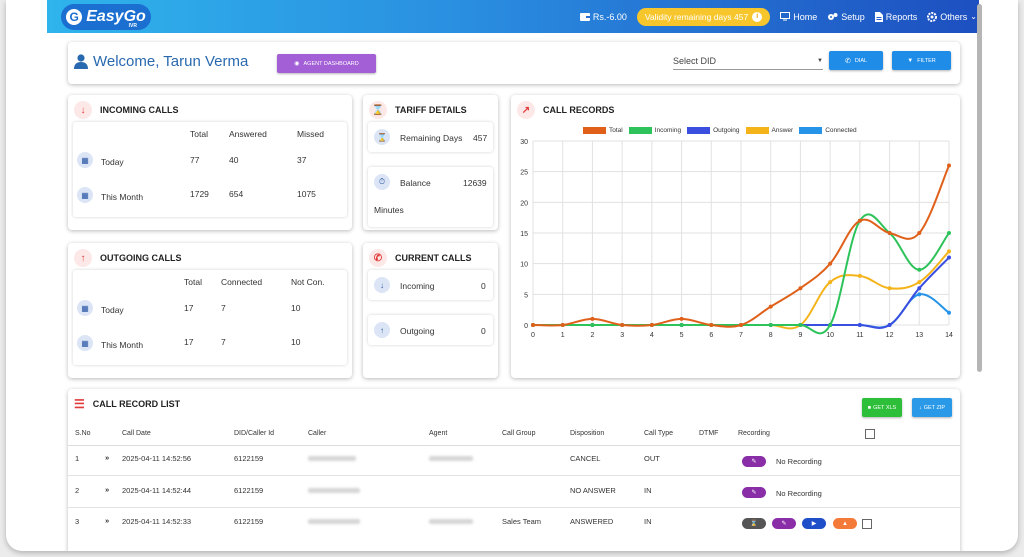 The image size is (1024, 557). I want to click on play-button: ▶, so click(814, 523).